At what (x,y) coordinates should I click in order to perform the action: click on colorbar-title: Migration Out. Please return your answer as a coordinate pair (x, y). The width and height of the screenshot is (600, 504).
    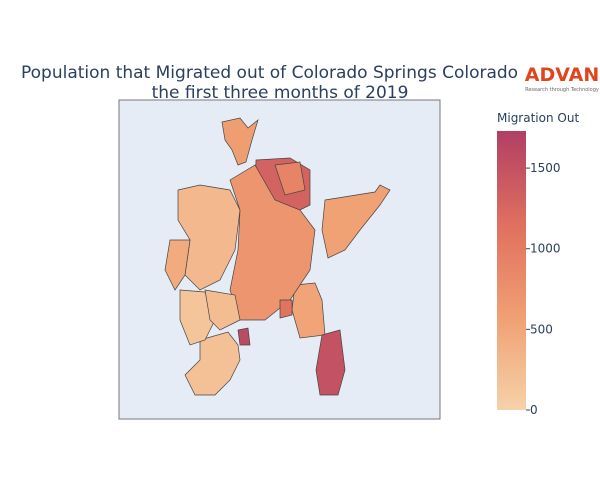
    Looking at the image, I should click on (538, 118).